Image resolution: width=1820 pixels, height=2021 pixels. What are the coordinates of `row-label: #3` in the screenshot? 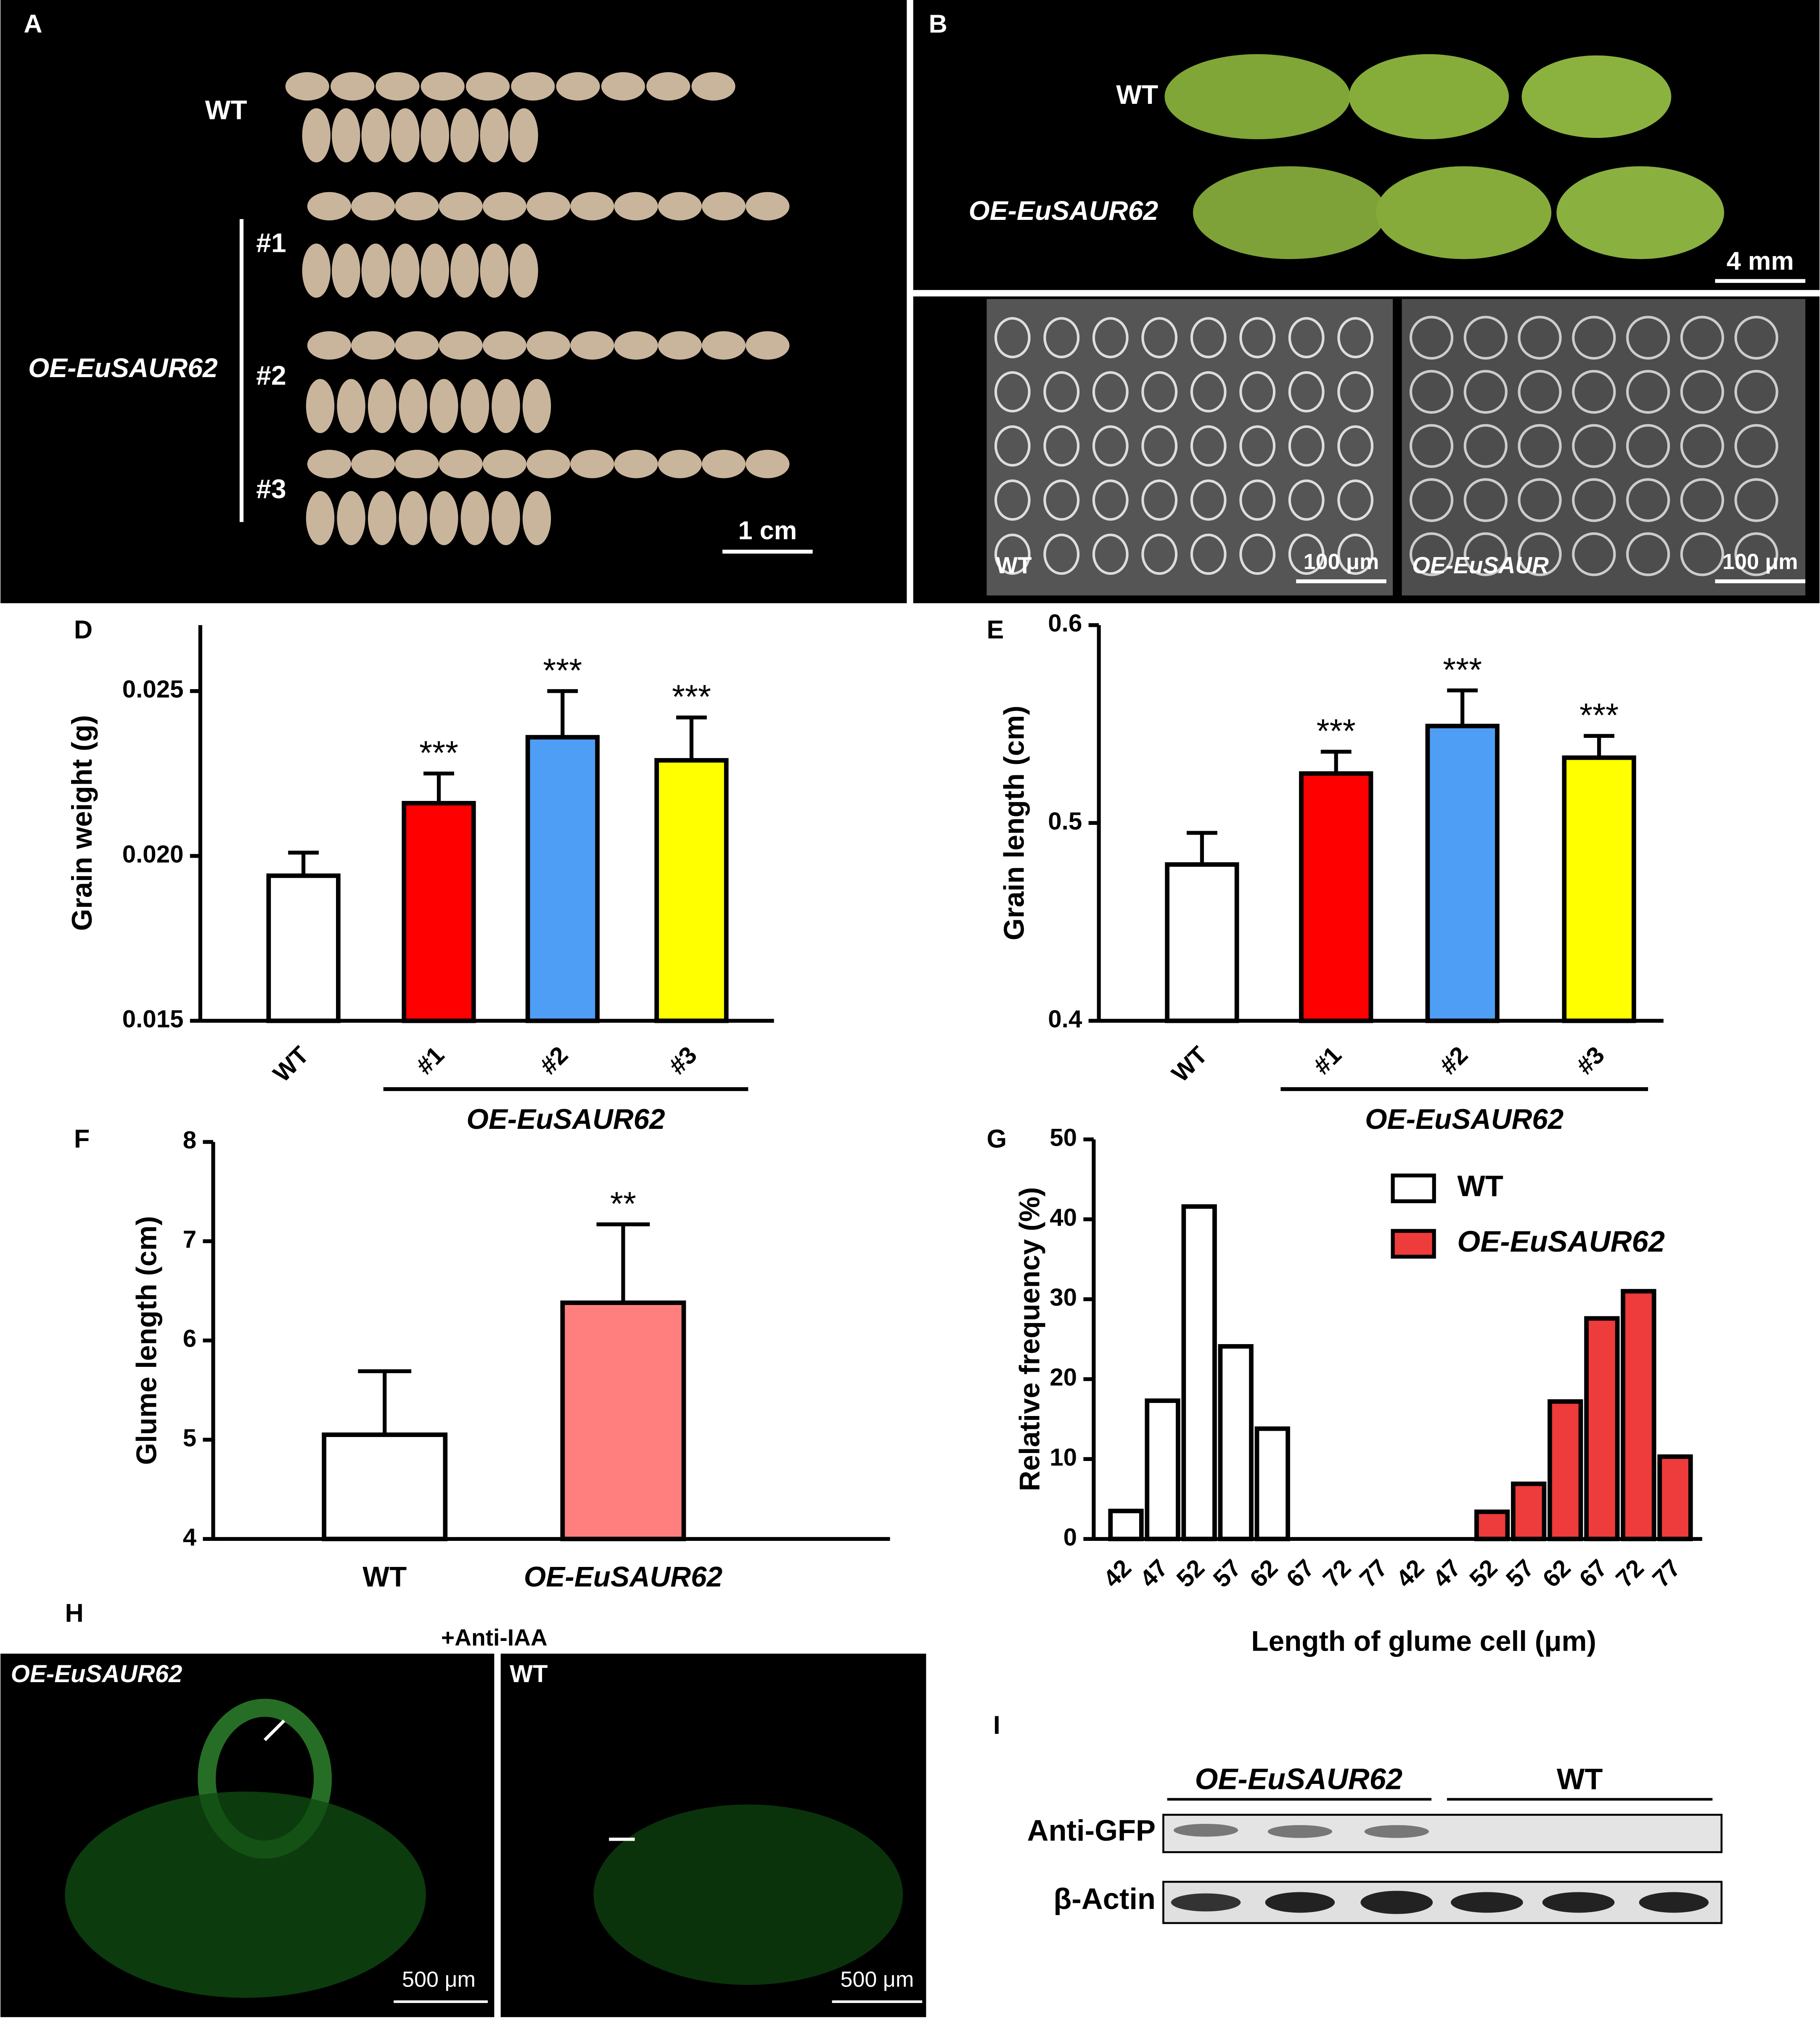 It's located at (271, 489).